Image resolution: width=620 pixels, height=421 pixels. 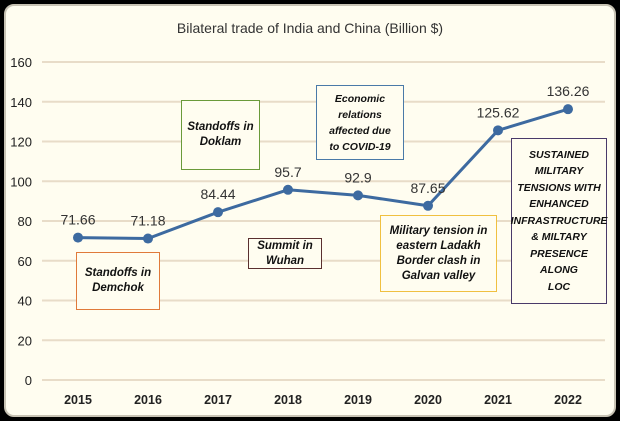 What do you see at coordinates (25, 301) in the screenshot?
I see `y-tick-label: 40` at bounding box center [25, 301].